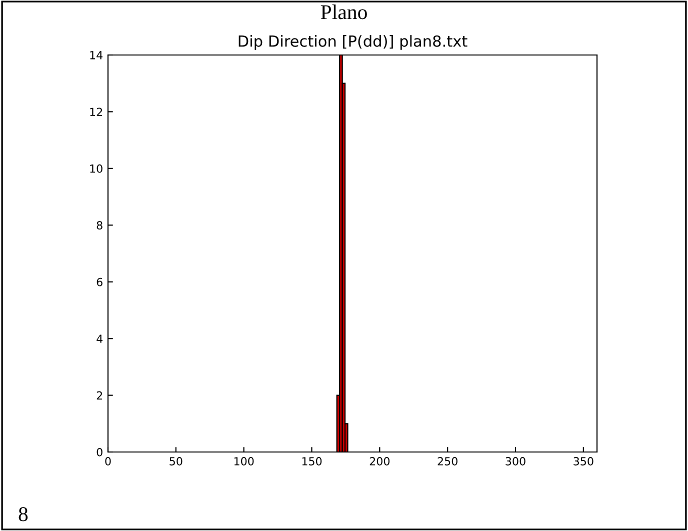 The width and height of the screenshot is (688, 531). What do you see at coordinates (99, 225) in the screenshot?
I see `y-tick-label: 8` at bounding box center [99, 225].